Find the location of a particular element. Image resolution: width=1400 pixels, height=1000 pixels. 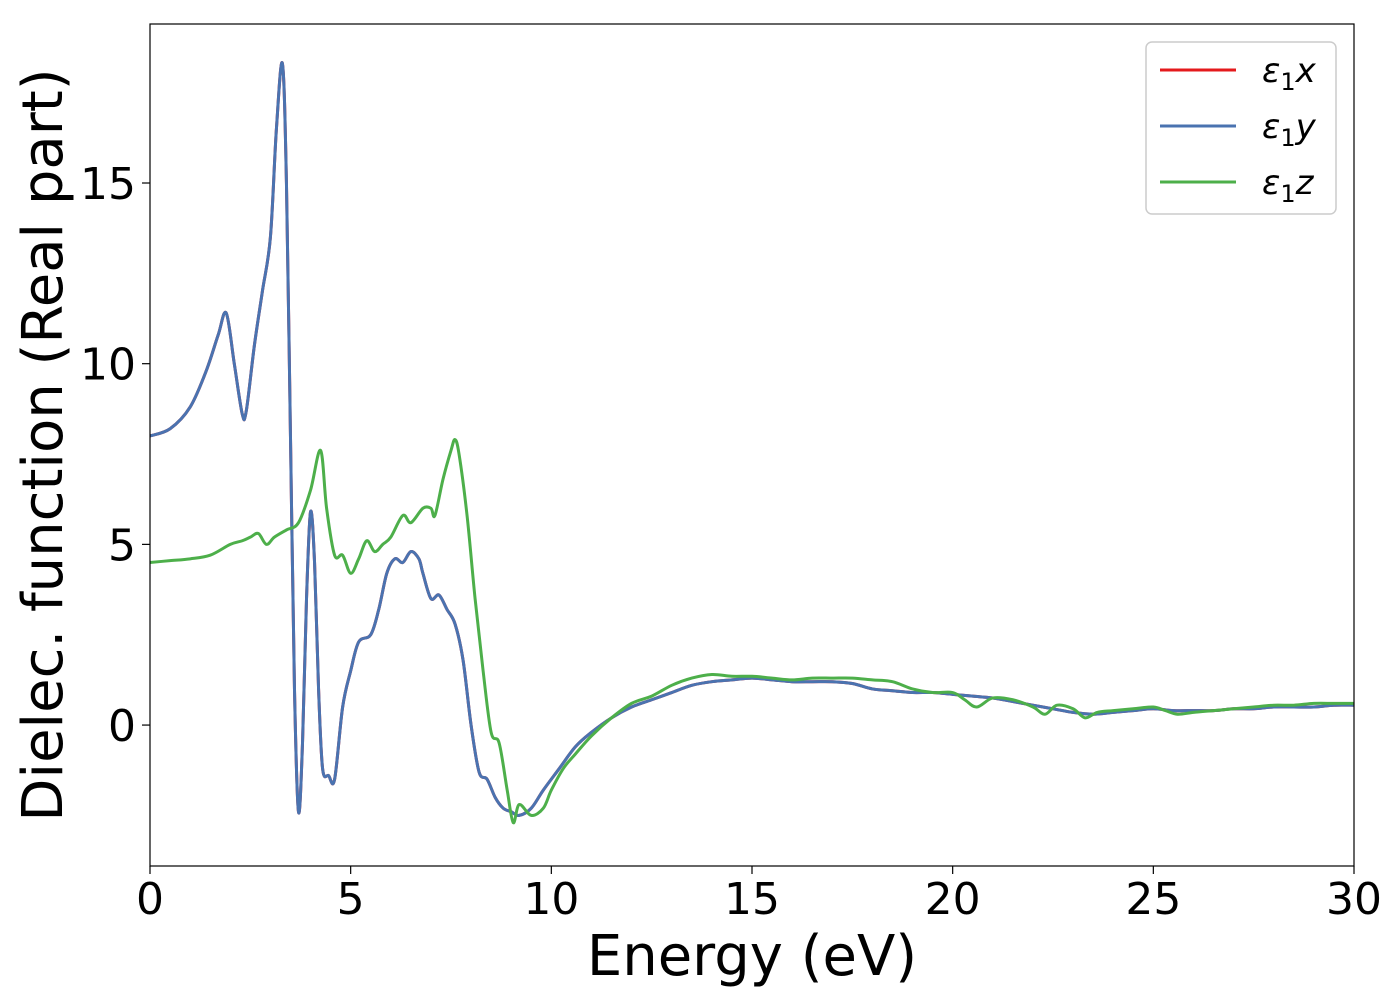

legend-label-component: z is located at coordinates (1305, 183).